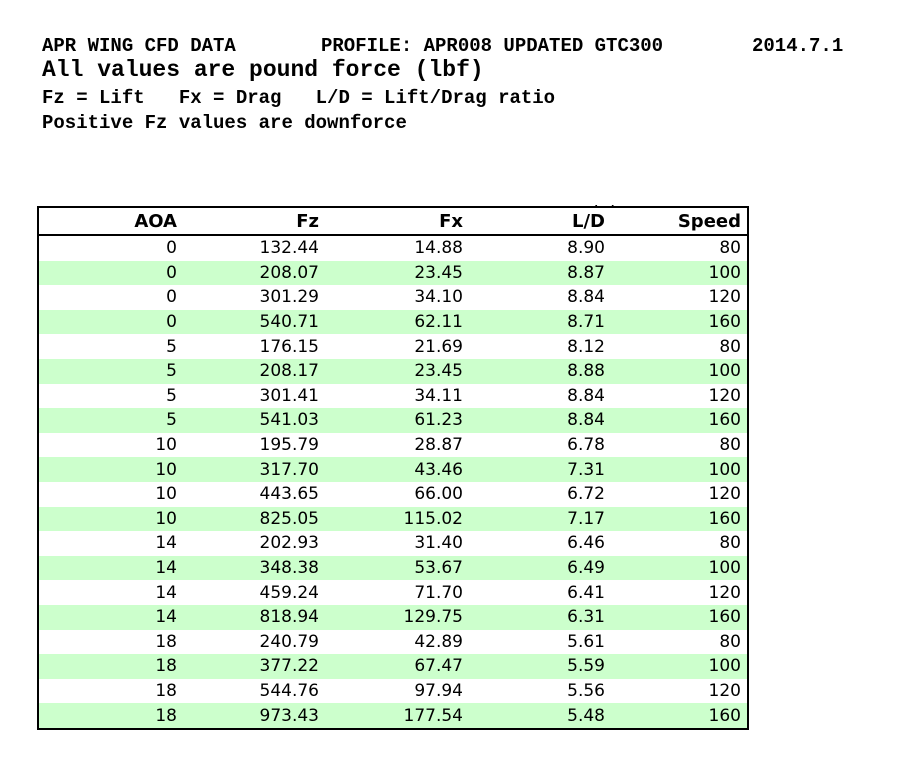  Describe the element at coordinates (397, 568) in the screenshot. I see `cell-fx: 53.67` at that location.